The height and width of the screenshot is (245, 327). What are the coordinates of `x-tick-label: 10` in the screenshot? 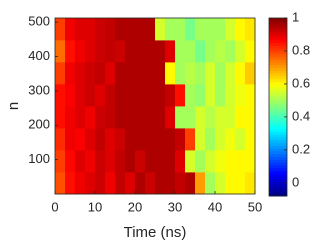 It's located at (95, 206).